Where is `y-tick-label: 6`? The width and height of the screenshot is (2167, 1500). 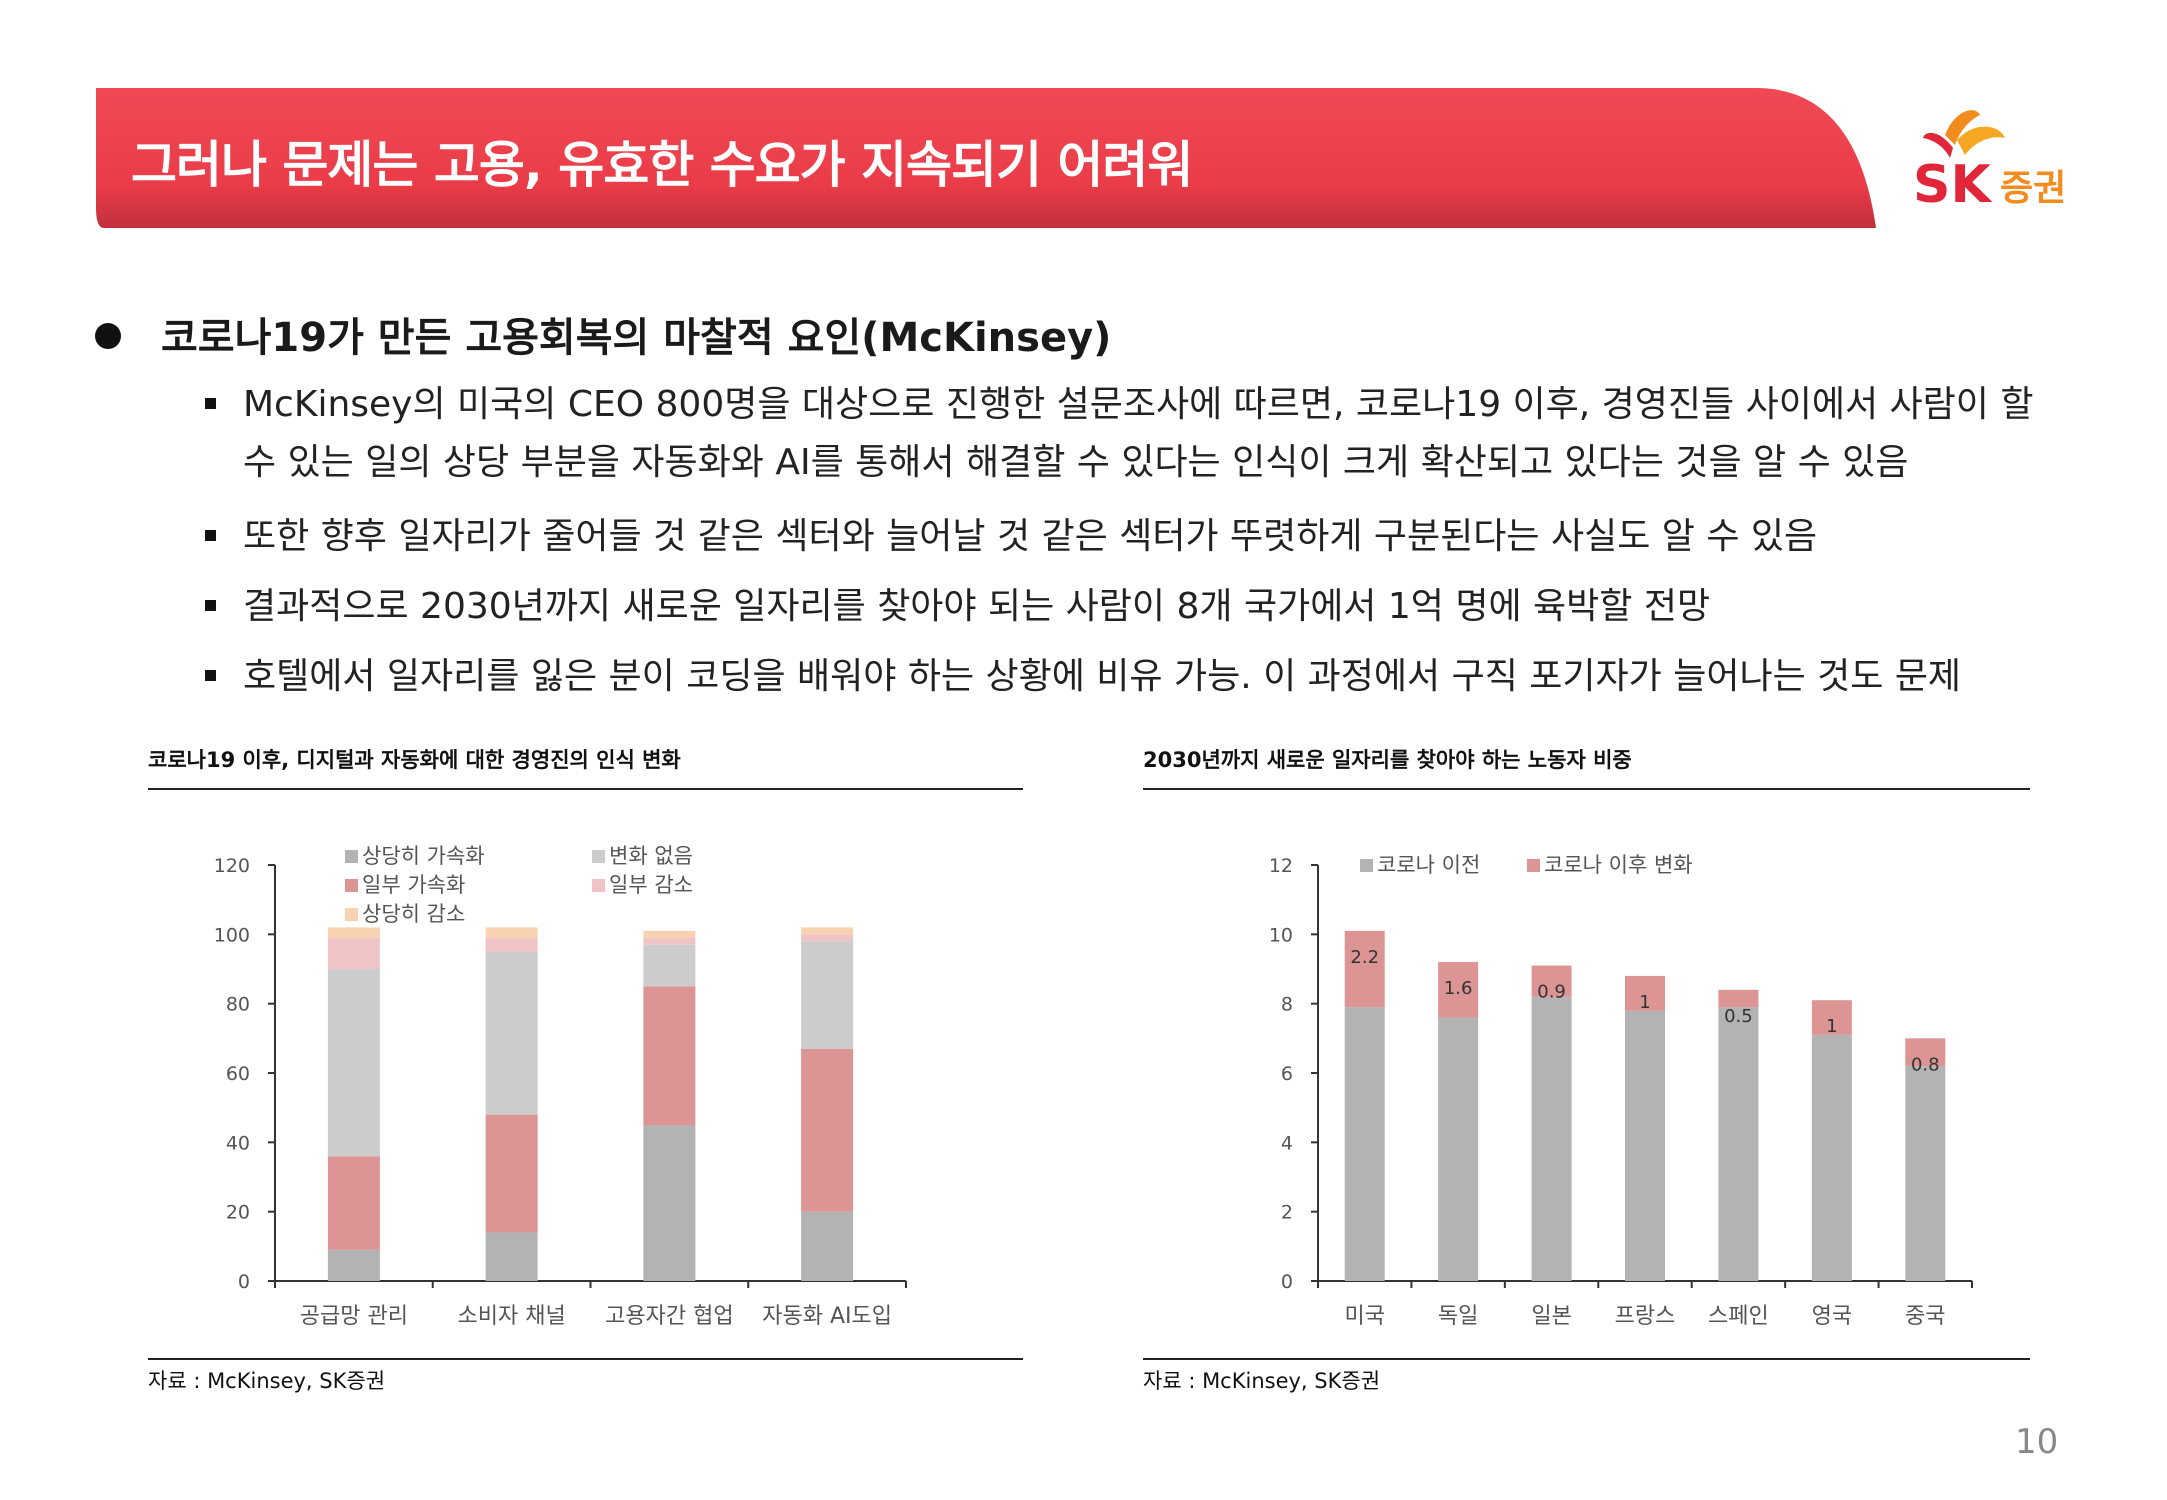 y-tick-label: 6 is located at coordinates (1287, 1074).